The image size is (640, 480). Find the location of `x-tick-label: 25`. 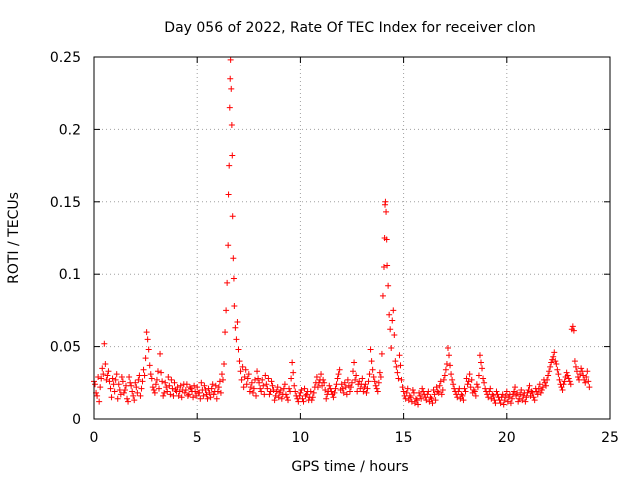

x-tick-label: 25 is located at coordinates (610, 438).